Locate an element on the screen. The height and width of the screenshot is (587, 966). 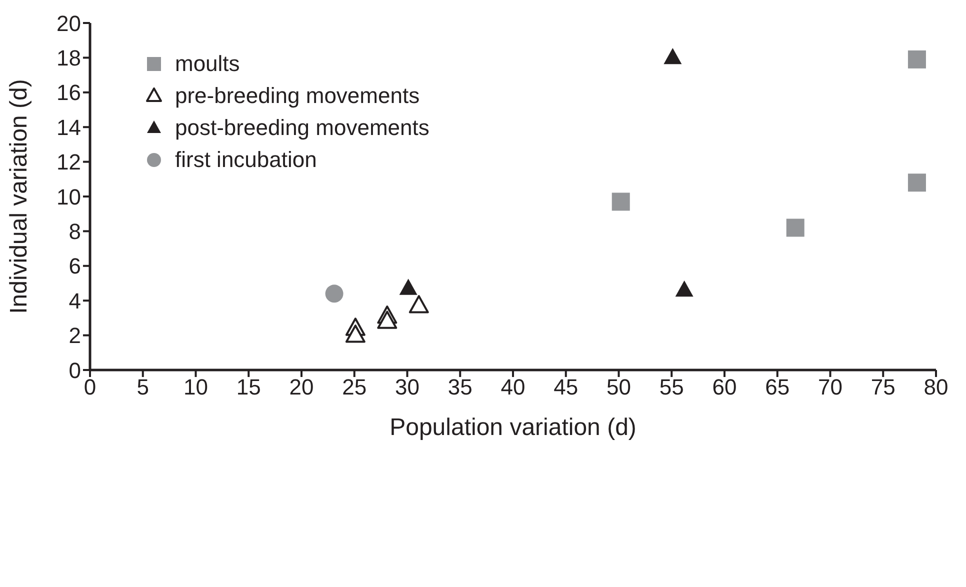
x-tick-label: 10 is located at coordinates (196, 387).